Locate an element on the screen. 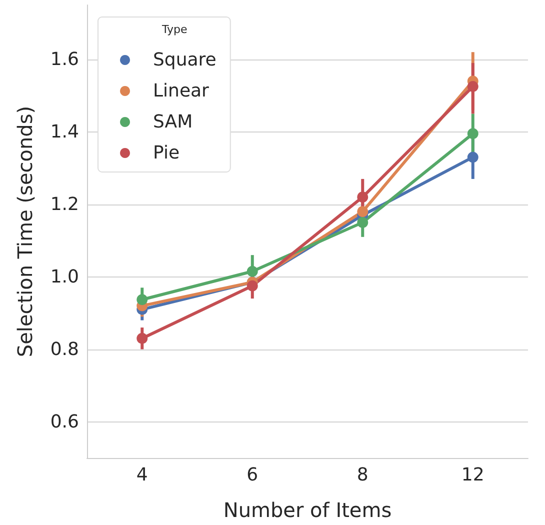  x-axis-title: Number of Items is located at coordinates (307, 510).